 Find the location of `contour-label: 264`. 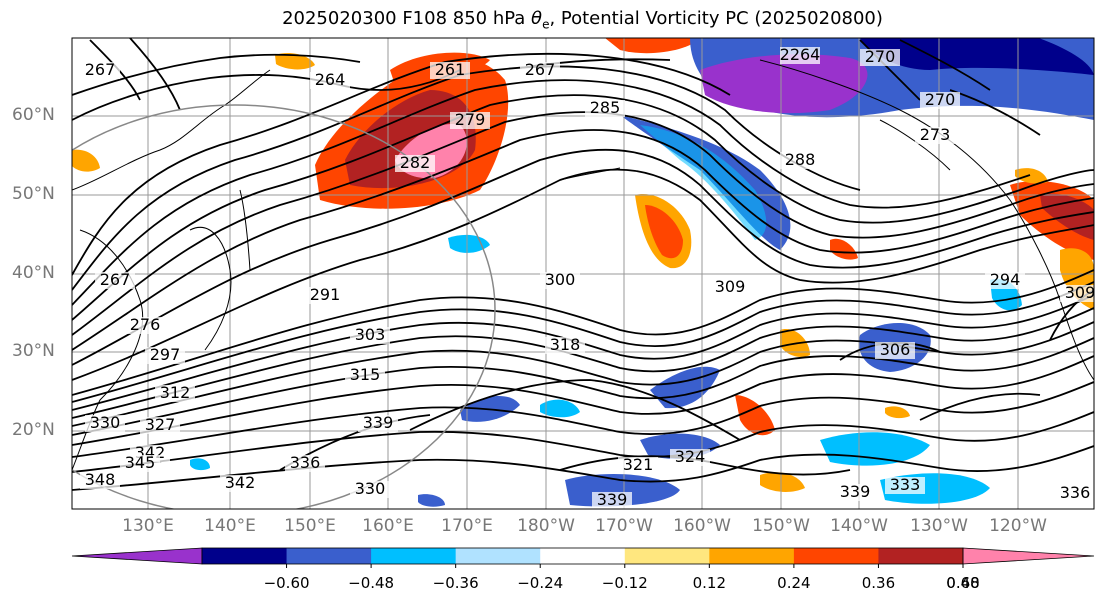

contour-label: 264 is located at coordinates (330, 79).